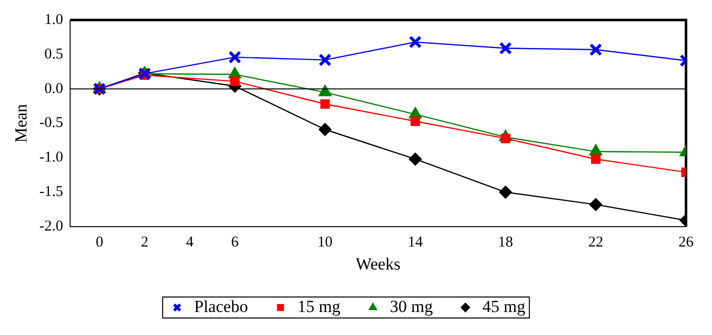  I want to click on y-tick-label: -1.5, so click(51, 192).